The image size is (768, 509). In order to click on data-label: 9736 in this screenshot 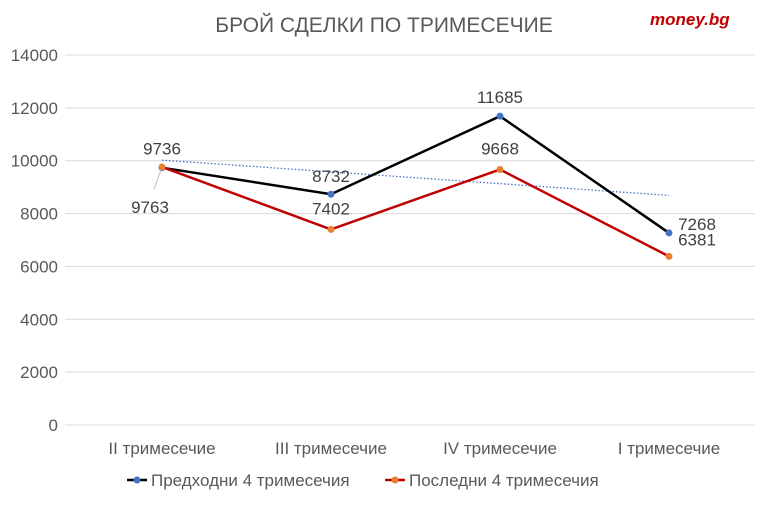, I will do `click(162, 149)`.